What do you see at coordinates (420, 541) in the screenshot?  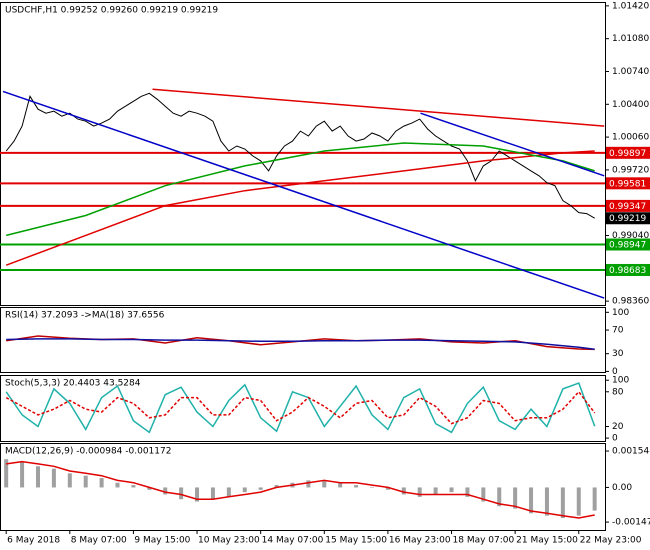 I see `x-tick-label: 16 May 23:00` at bounding box center [420, 541].